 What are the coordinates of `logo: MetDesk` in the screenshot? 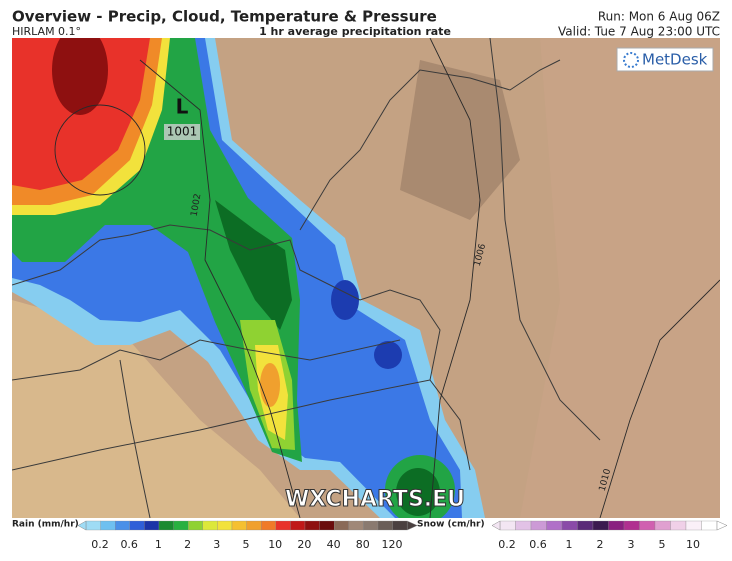 It's located at (675, 60).